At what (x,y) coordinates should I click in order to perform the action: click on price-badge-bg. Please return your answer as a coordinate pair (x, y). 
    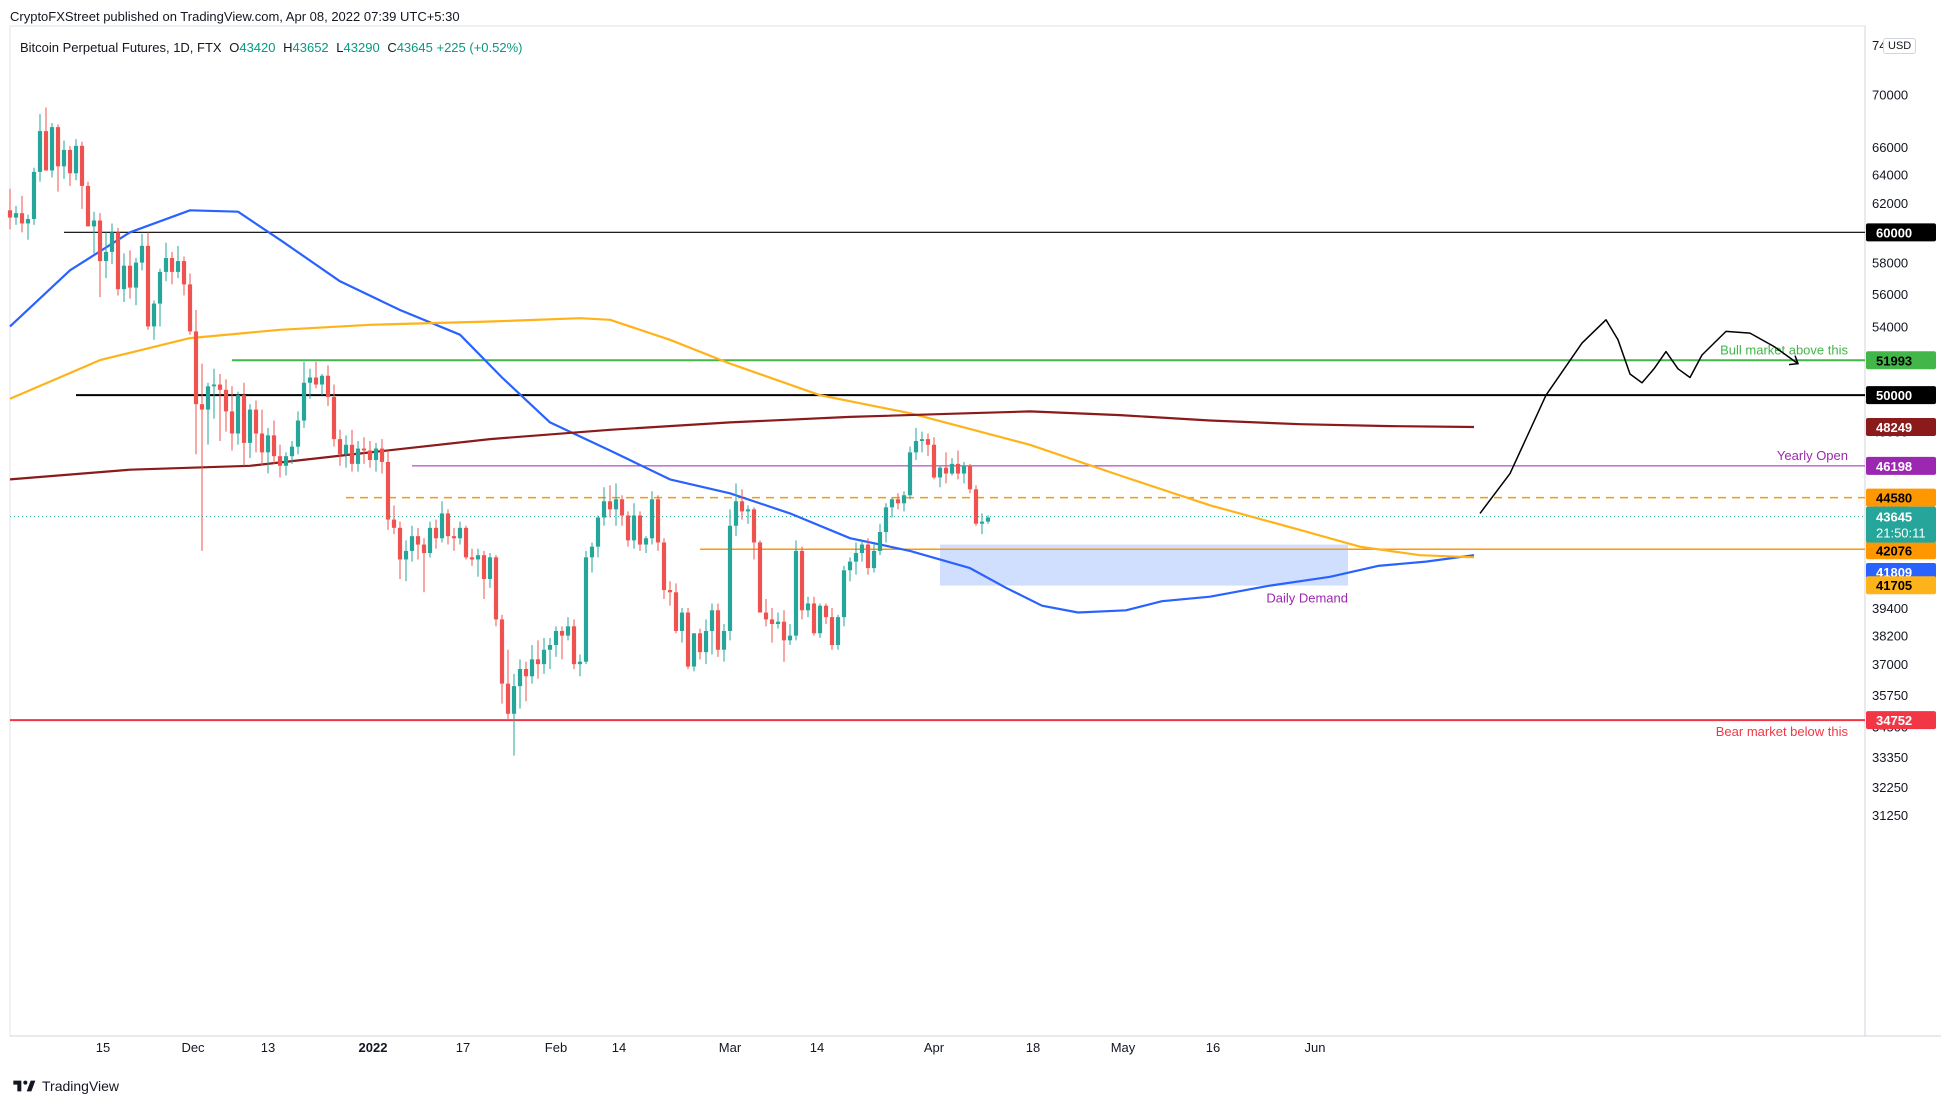
    Looking at the image, I should click on (1901, 360).